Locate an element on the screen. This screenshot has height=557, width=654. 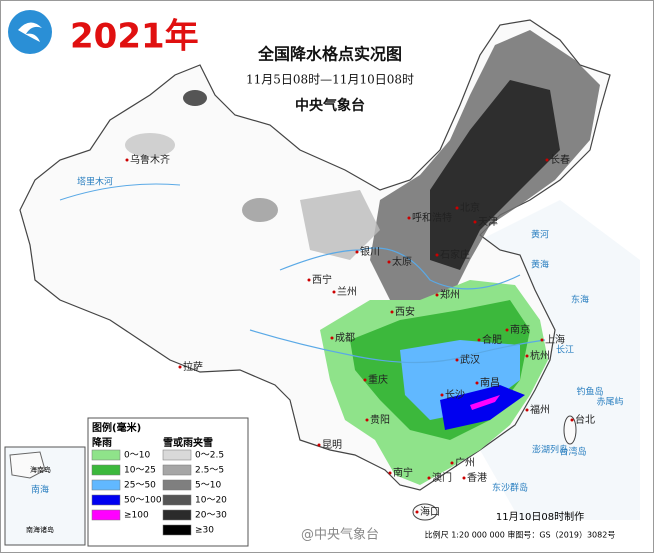
city: 太原 is located at coordinates (399, 261).